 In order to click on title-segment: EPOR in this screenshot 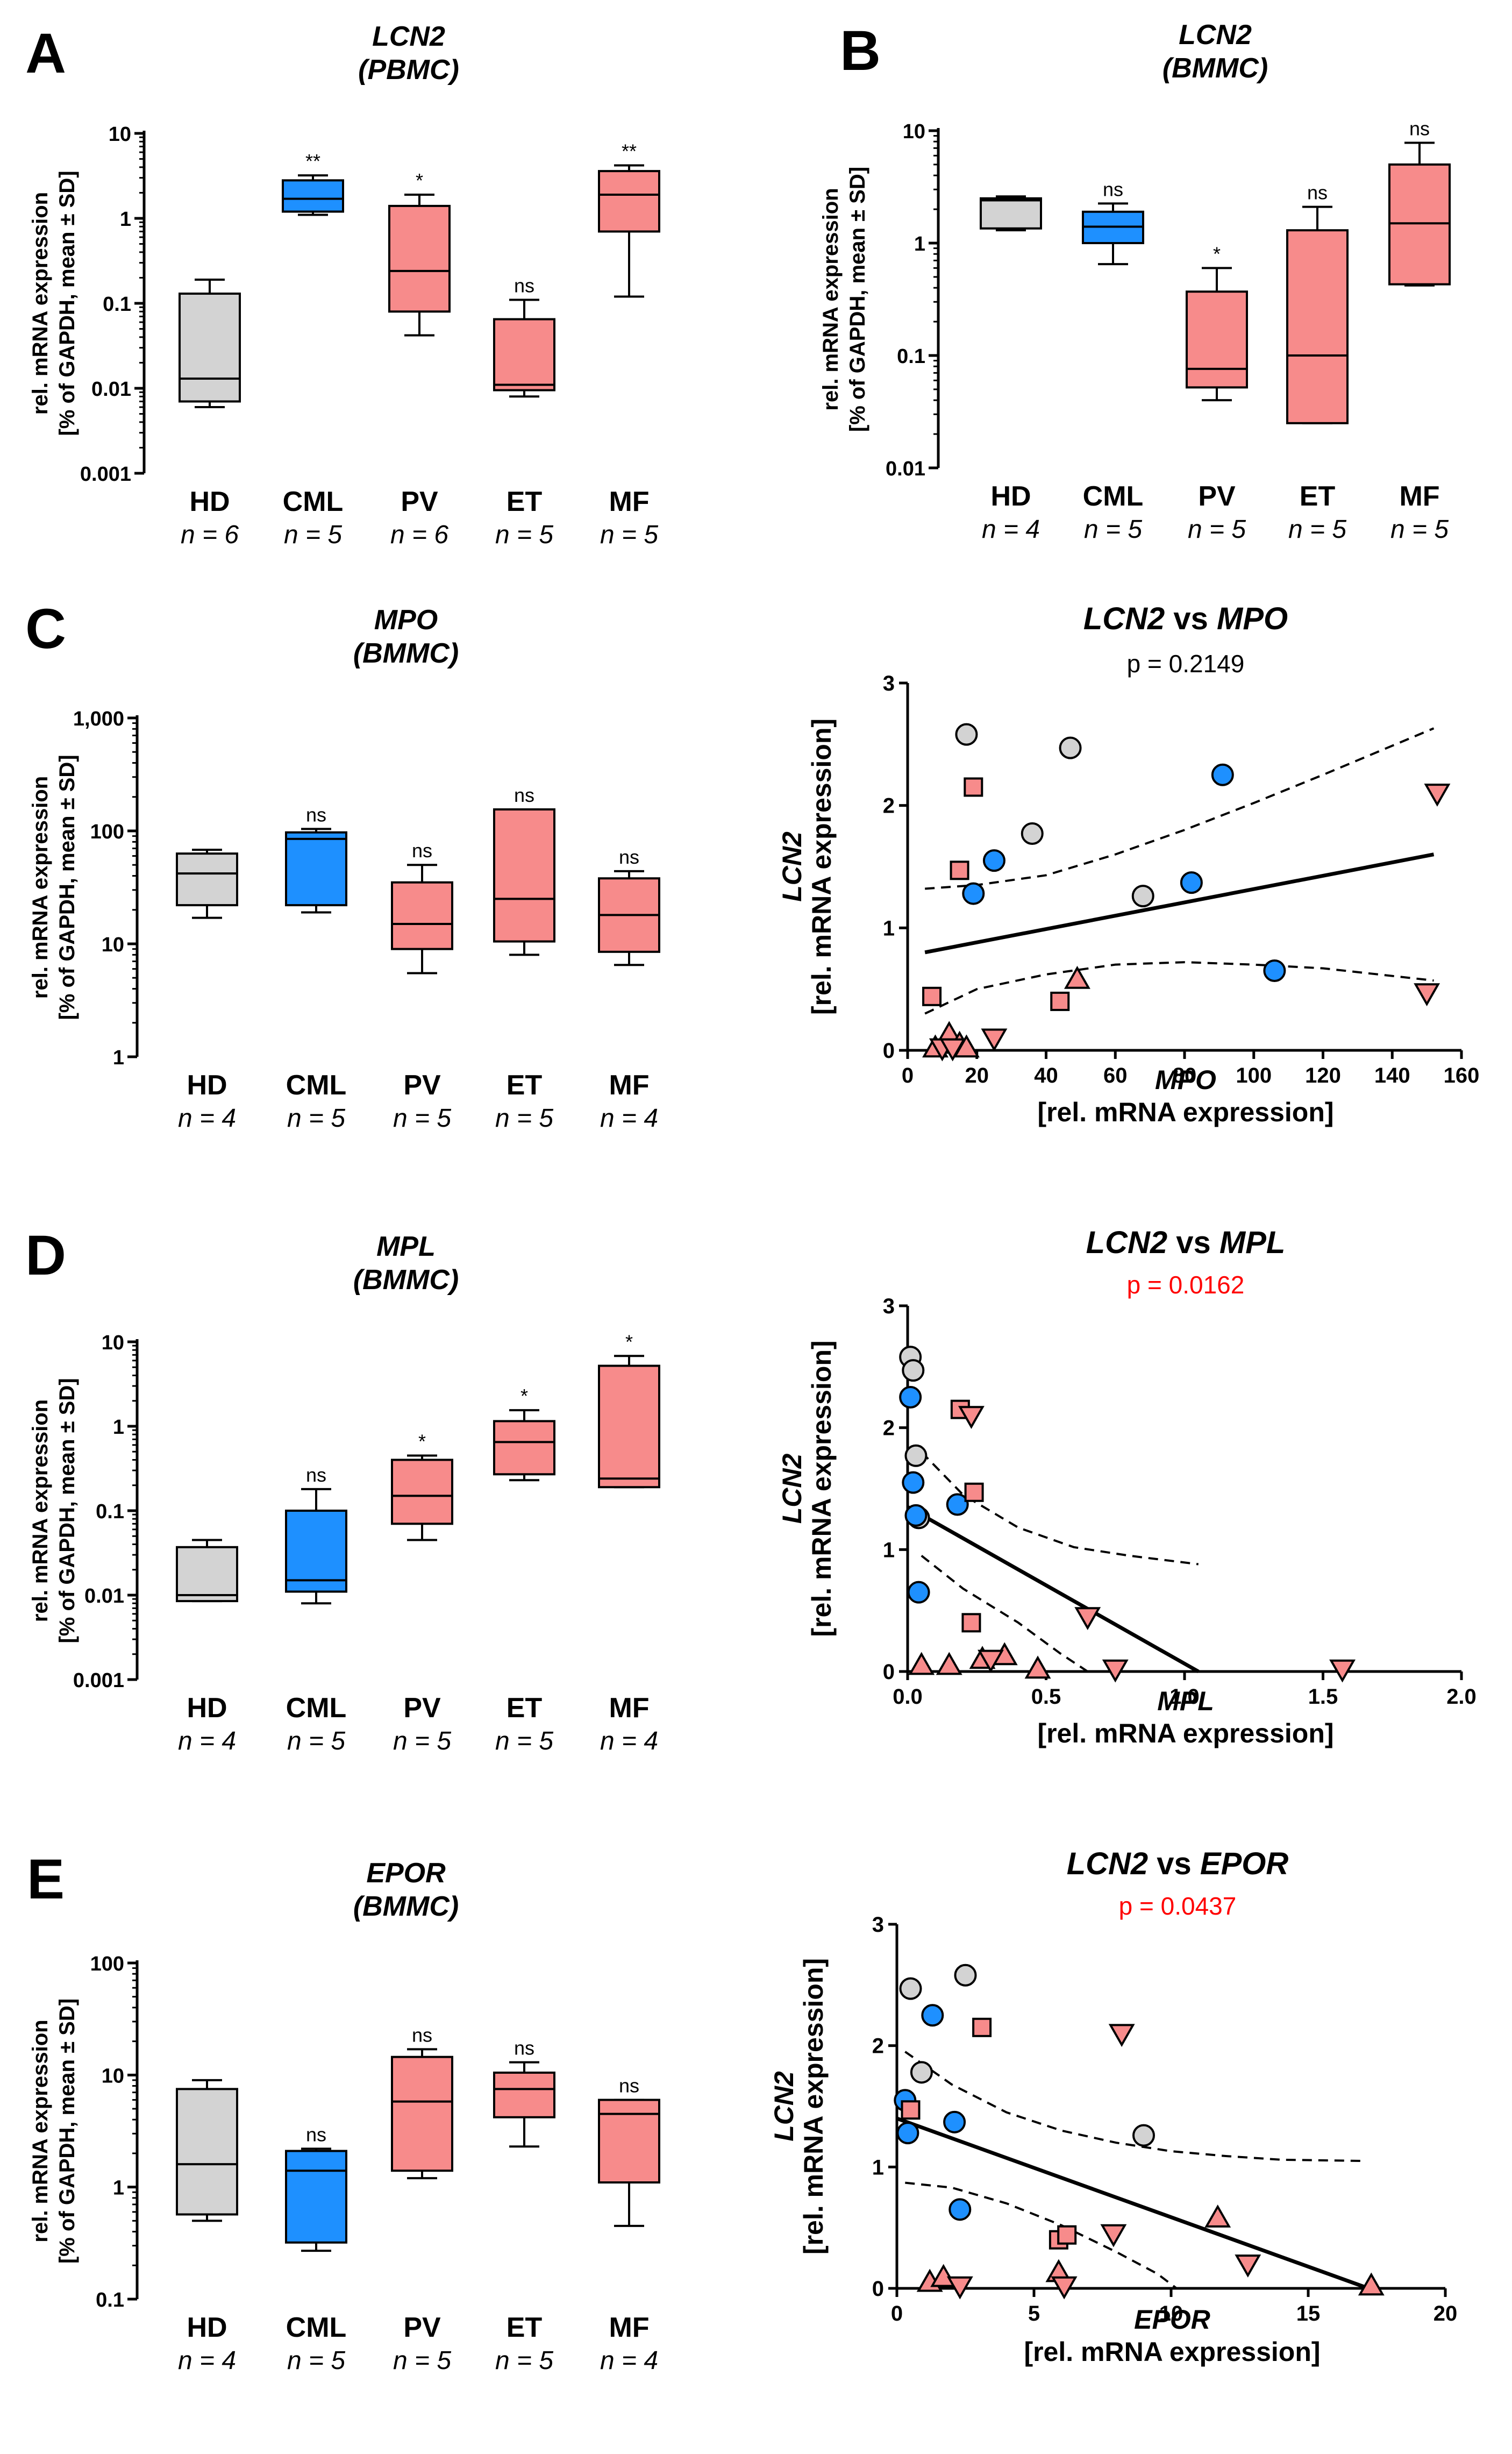, I will do `click(1244, 1864)`.